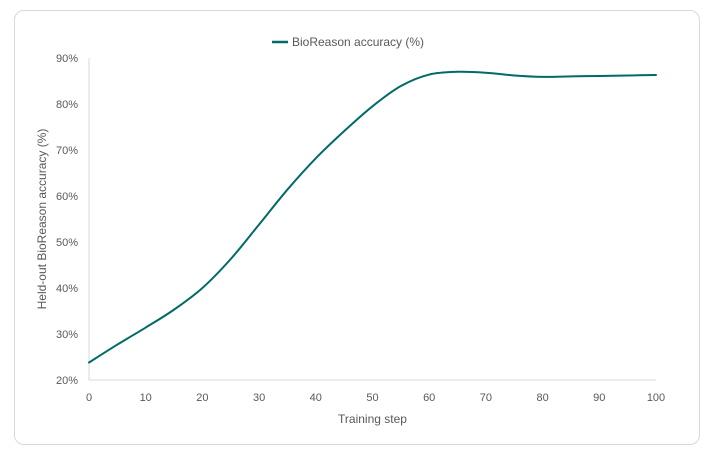 The height and width of the screenshot is (457, 724). Describe the element at coordinates (599, 398) in the screenshot. I see `x-tick-label: 90` at that location.